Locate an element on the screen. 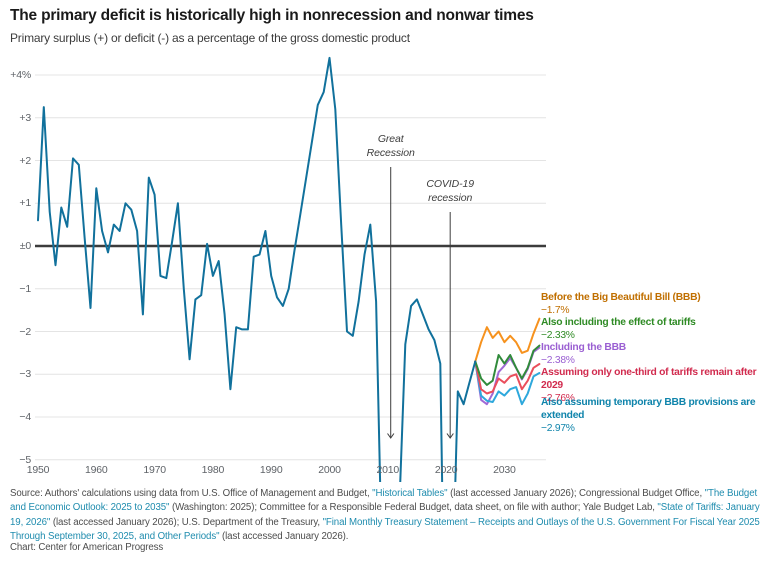 This screenshot has width=775, height=563. y-tick-label: +2 is located at coordinates (25, 160).